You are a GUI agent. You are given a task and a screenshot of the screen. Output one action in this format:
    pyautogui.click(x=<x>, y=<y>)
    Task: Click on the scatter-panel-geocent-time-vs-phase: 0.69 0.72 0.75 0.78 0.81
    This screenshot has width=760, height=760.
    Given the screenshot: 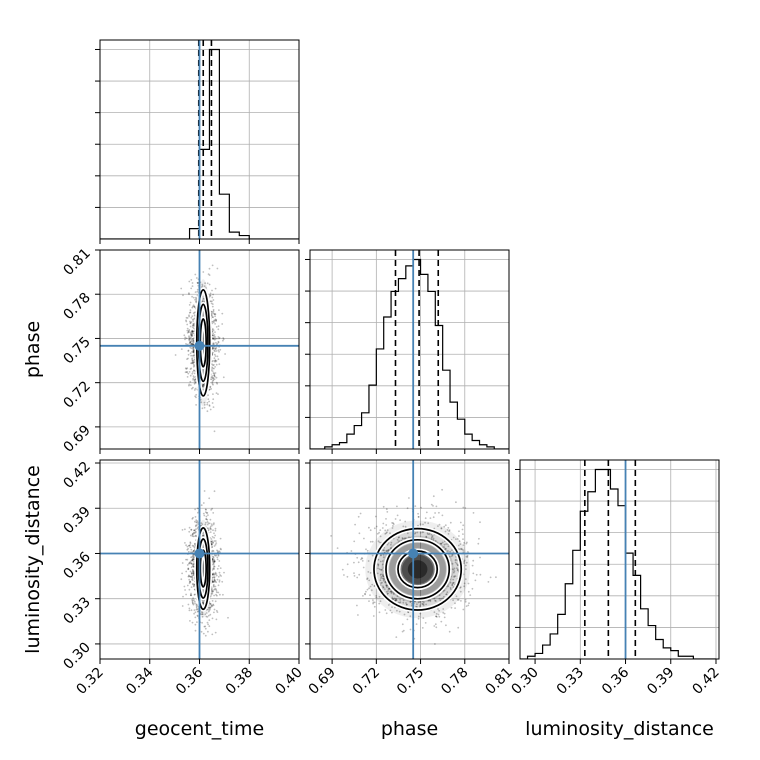 What is the action you would take?
    pyautogui.click(x=180, y=351)
    